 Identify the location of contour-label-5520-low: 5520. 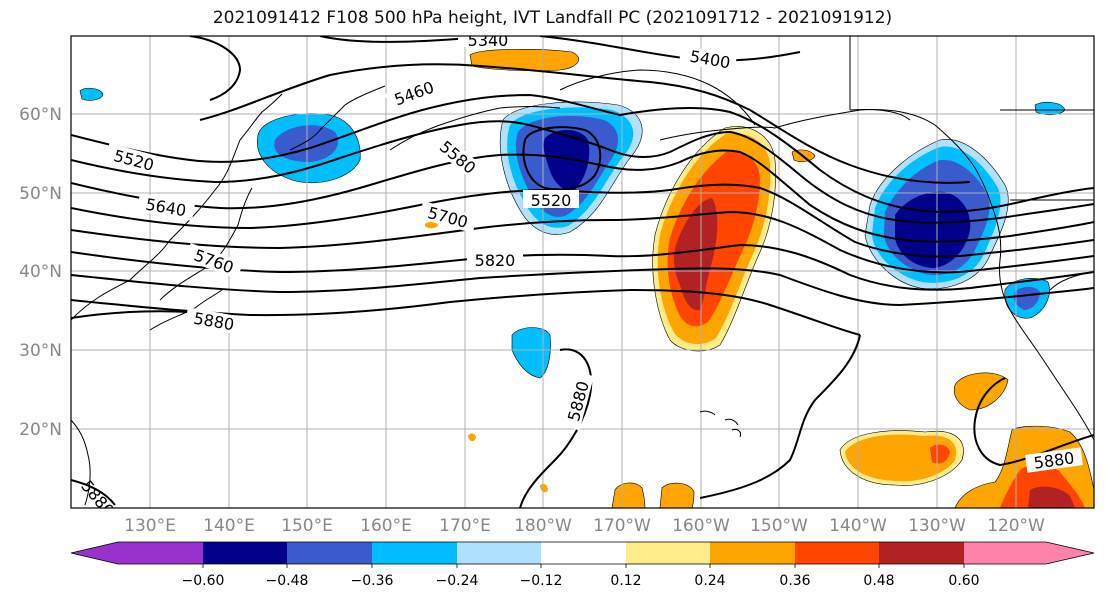
(551, 200).